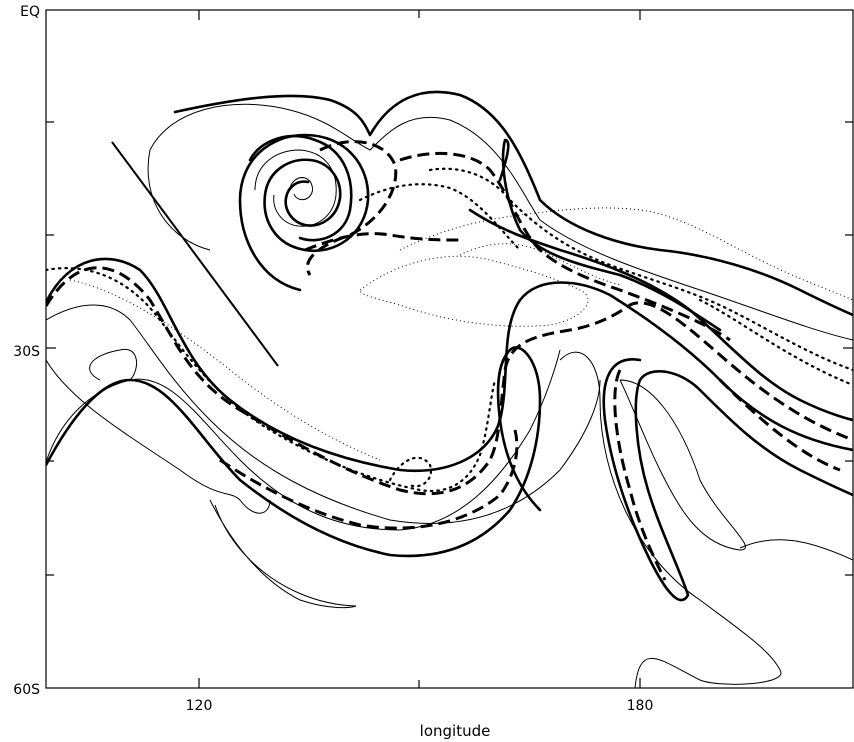 This screenshot has height=742, width=854. I want to click on y-tick-label-30s: 30S, so click(26, 352).